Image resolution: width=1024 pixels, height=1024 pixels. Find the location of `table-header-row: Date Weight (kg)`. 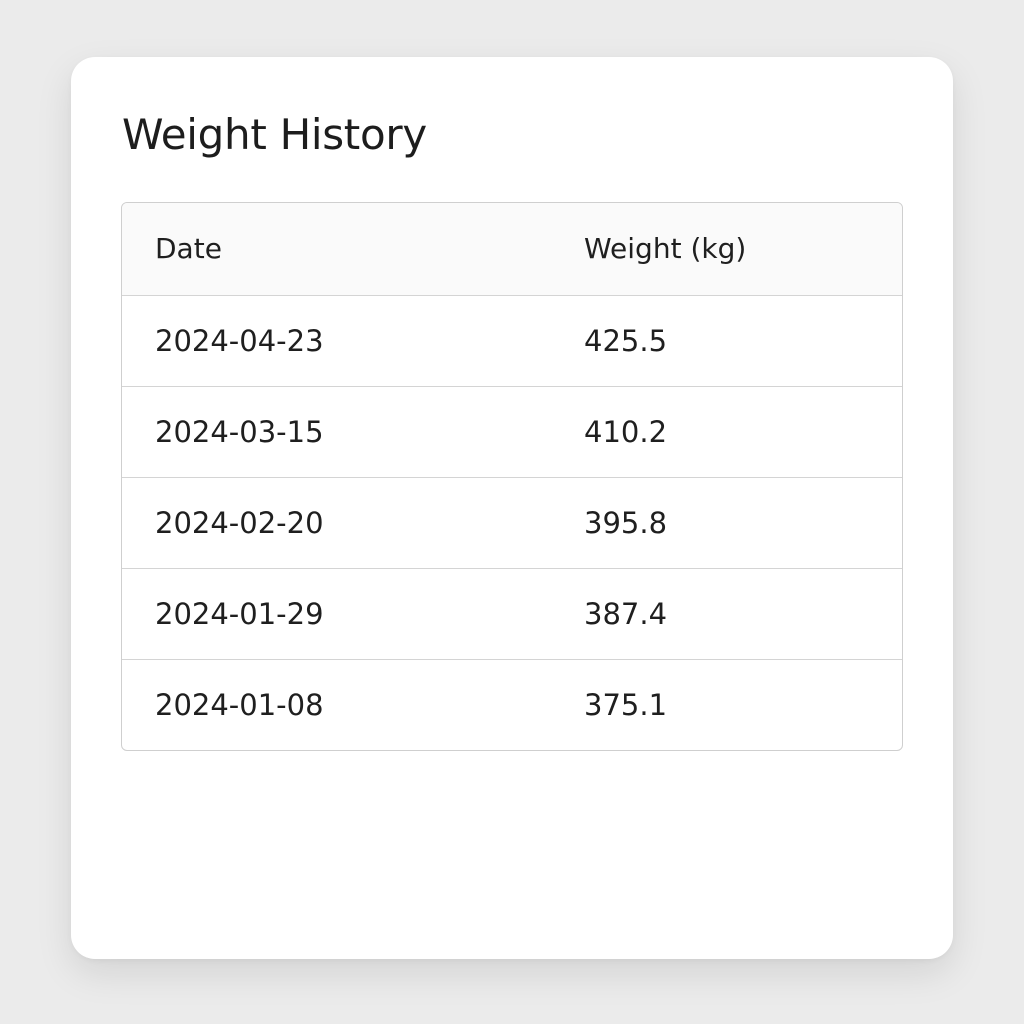

table-header-row: Date Weight (kg) is located at coordinates (512, 249).